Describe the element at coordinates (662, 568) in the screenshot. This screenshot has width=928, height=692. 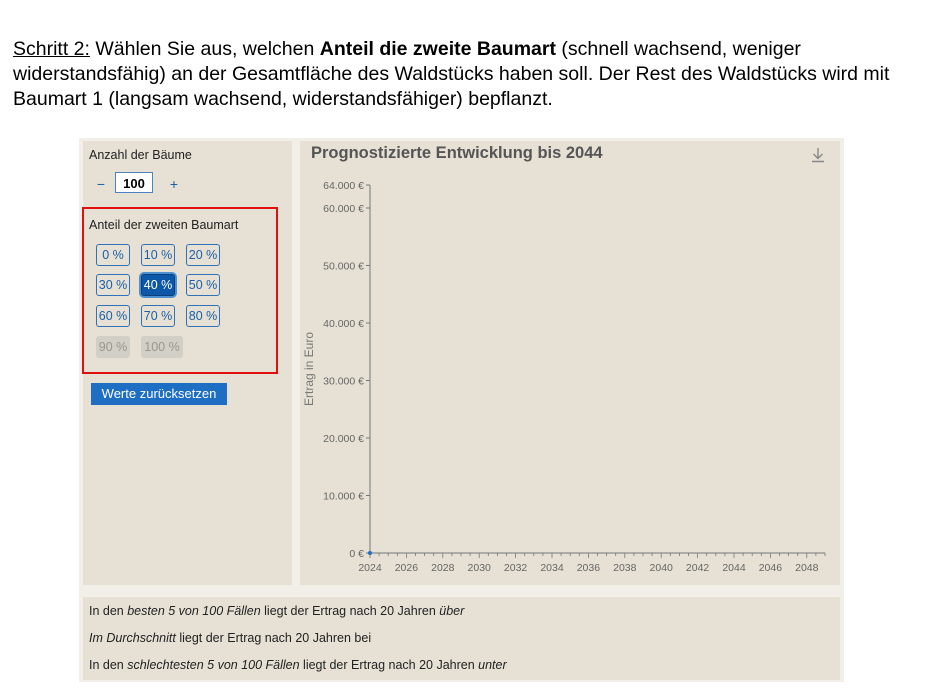
I see `x-tick-label: 2040` at that location.